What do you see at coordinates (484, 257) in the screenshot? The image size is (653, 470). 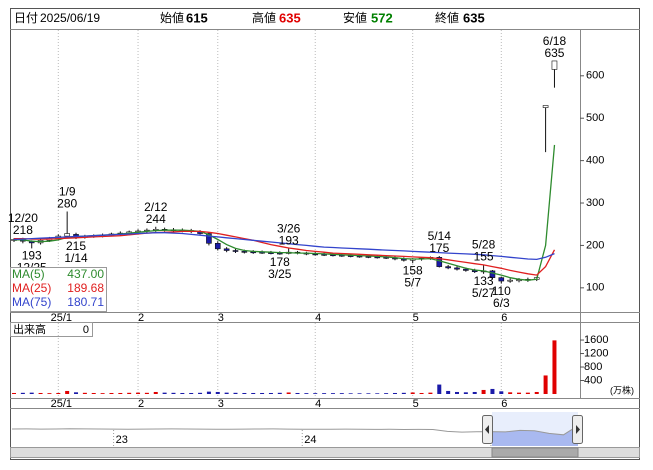 I see `annotation-value: 155` at bounding box center [484, 257].